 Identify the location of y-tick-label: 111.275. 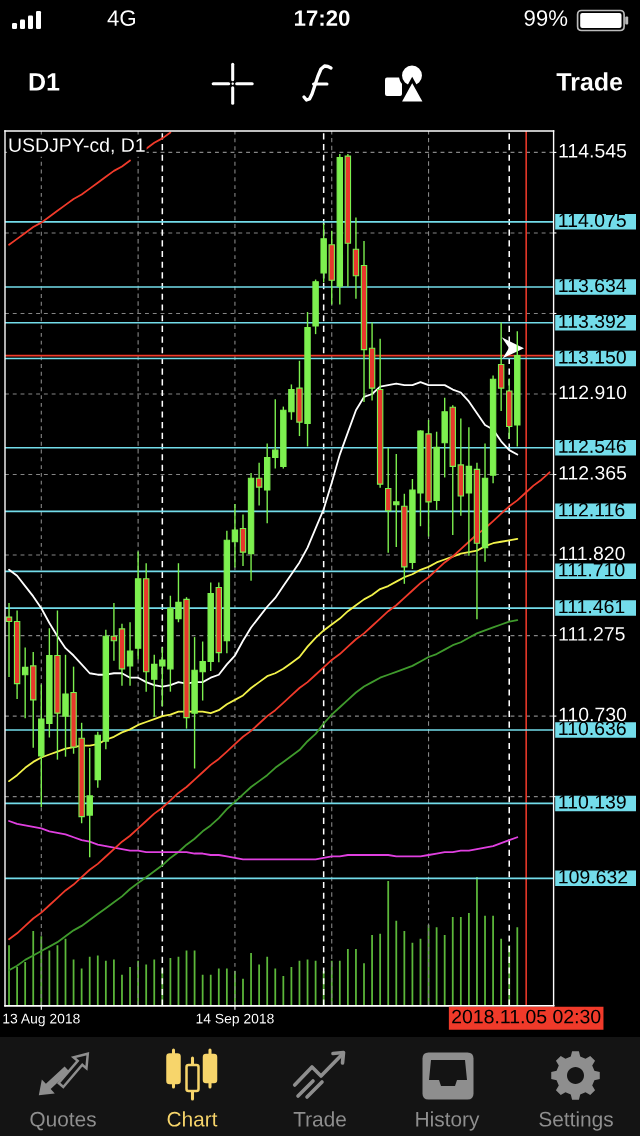
(592, 634).